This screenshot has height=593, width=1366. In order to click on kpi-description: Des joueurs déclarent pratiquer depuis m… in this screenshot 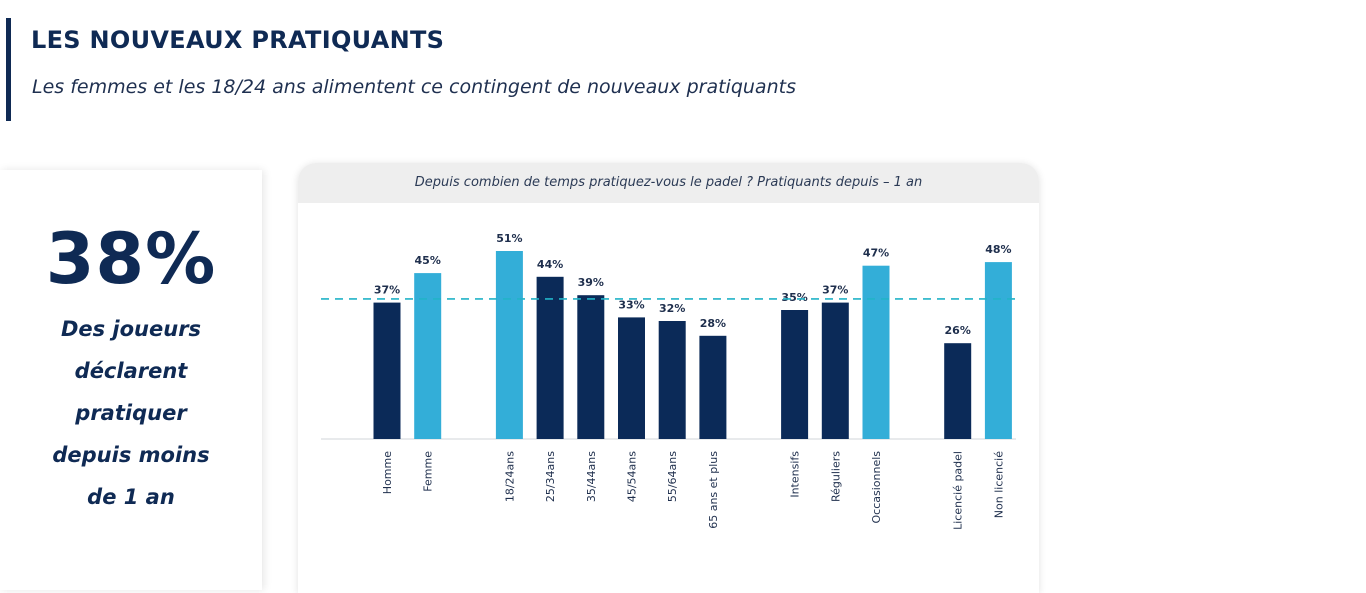, I will do `click(131, 413)`.